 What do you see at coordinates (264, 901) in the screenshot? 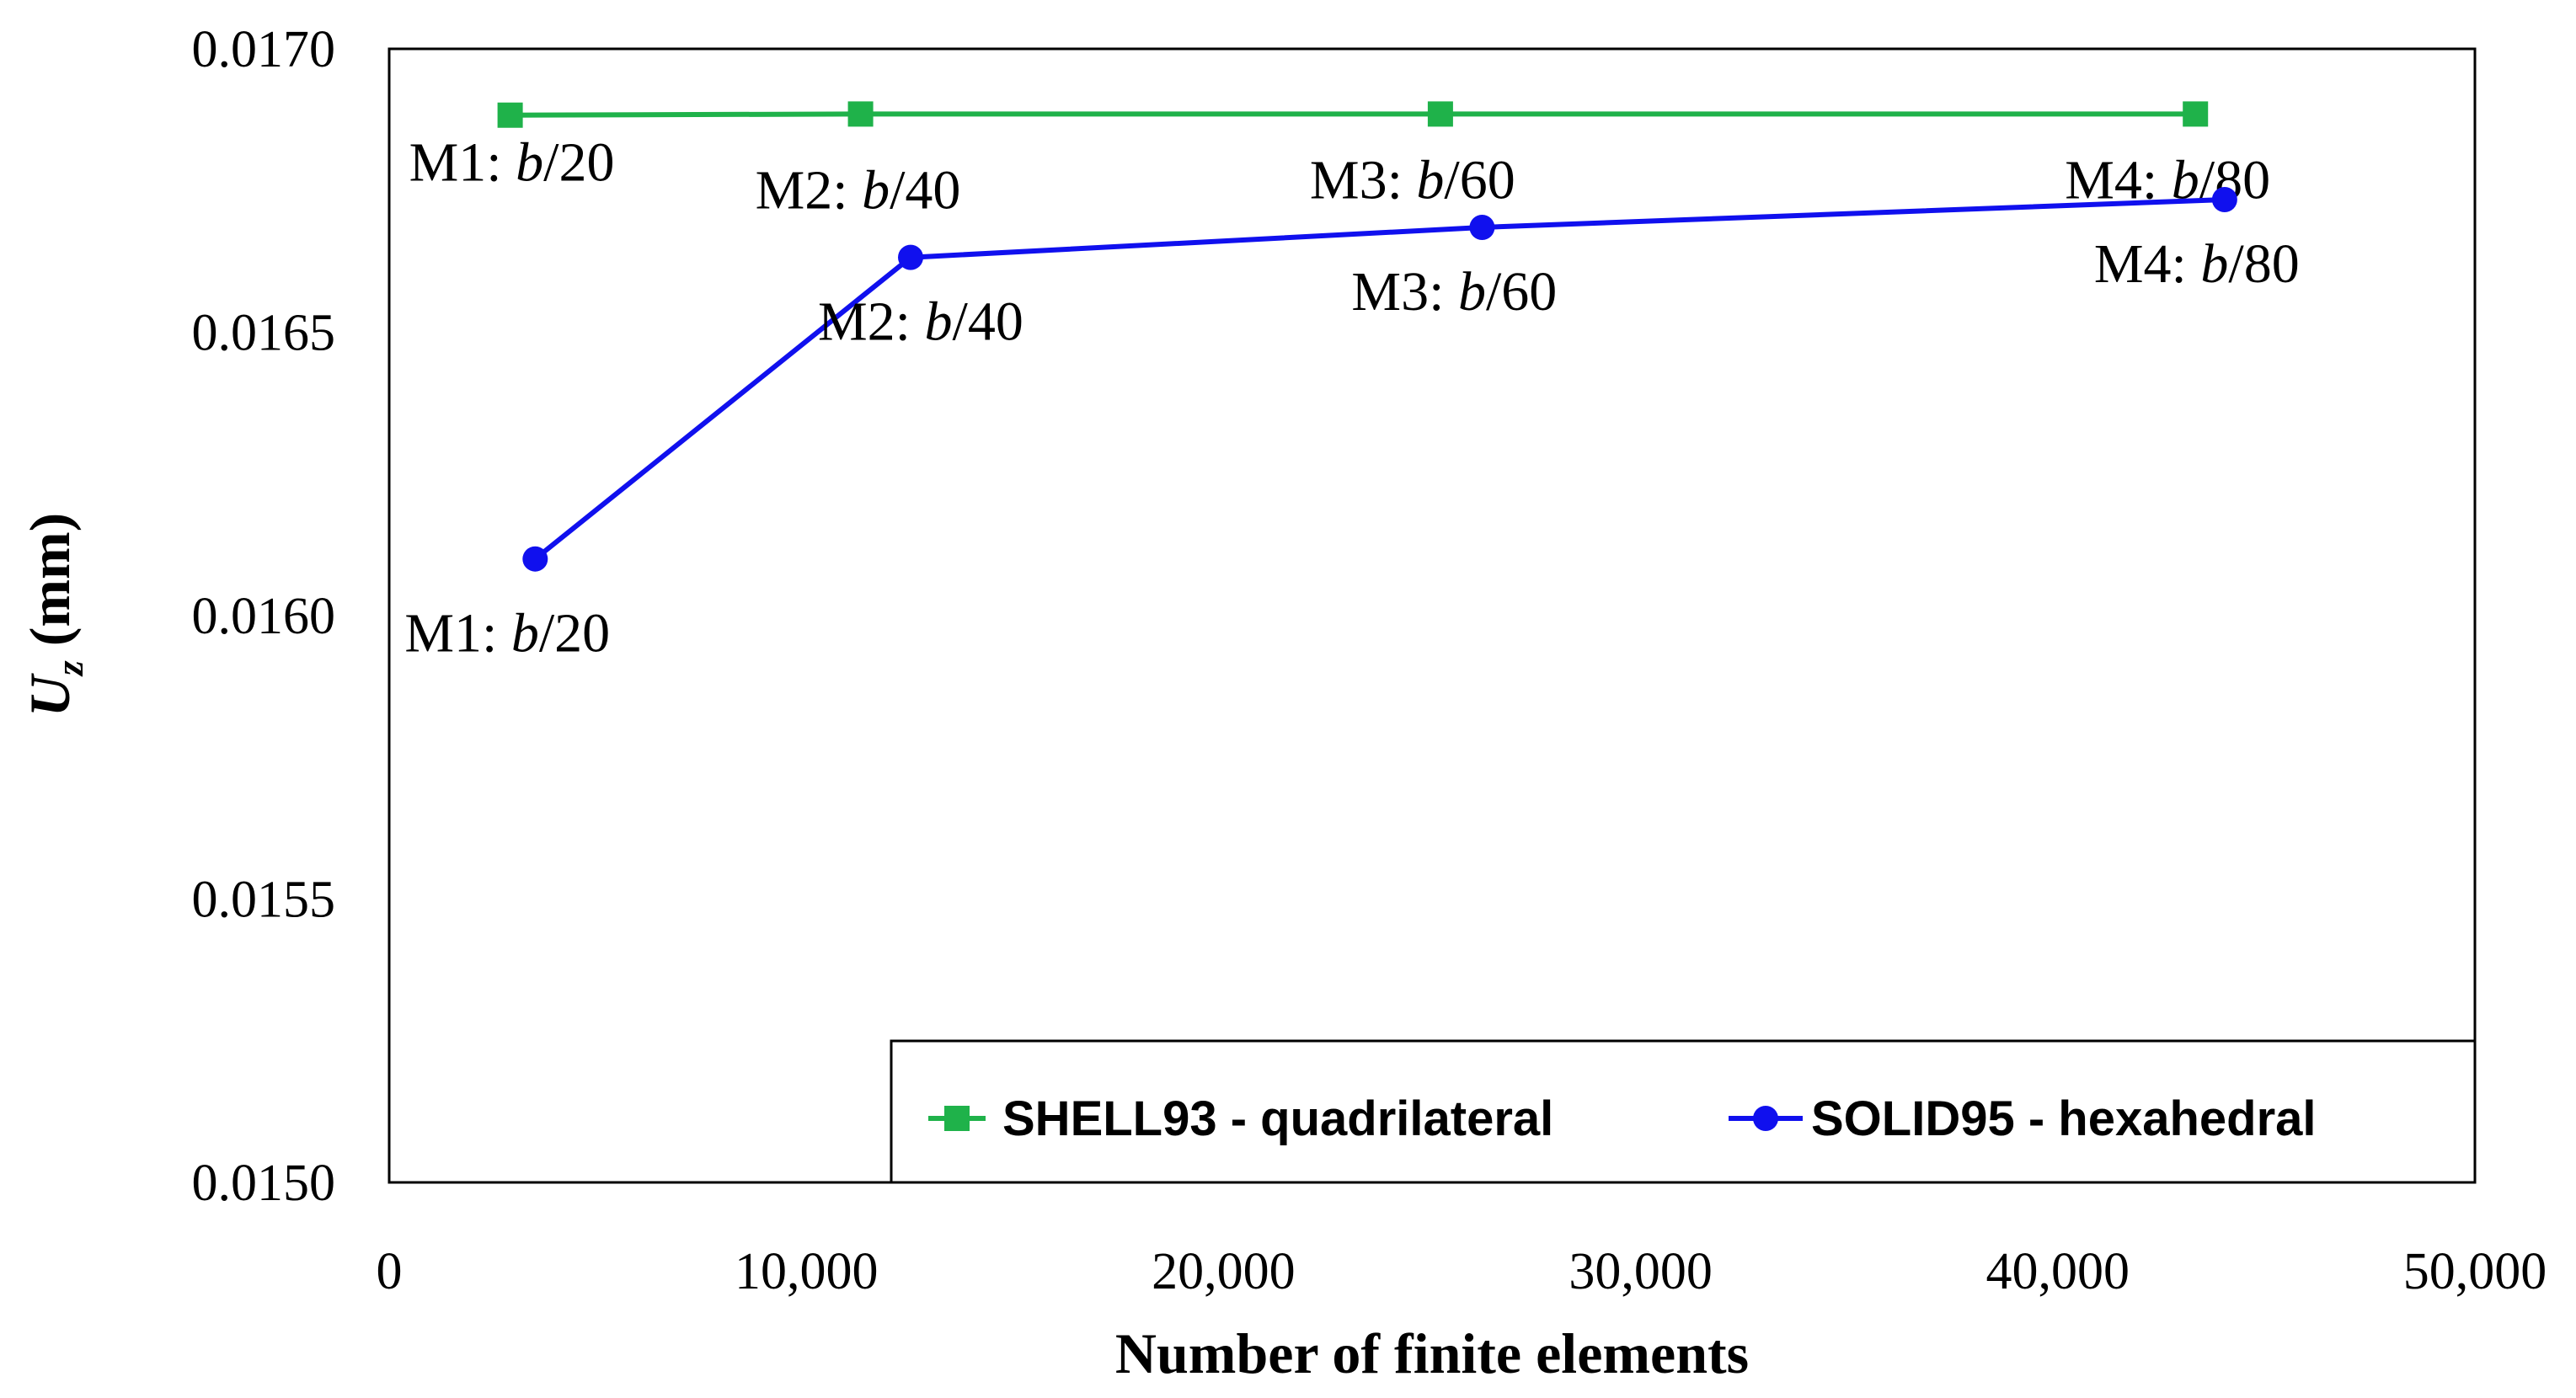
I see `y-tick-label: 0.0155` at bounding box center [264, 901].